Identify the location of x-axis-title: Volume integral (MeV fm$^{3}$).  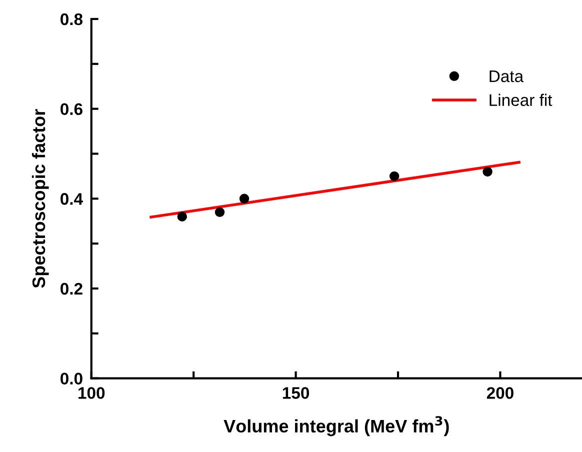
(336, 426).